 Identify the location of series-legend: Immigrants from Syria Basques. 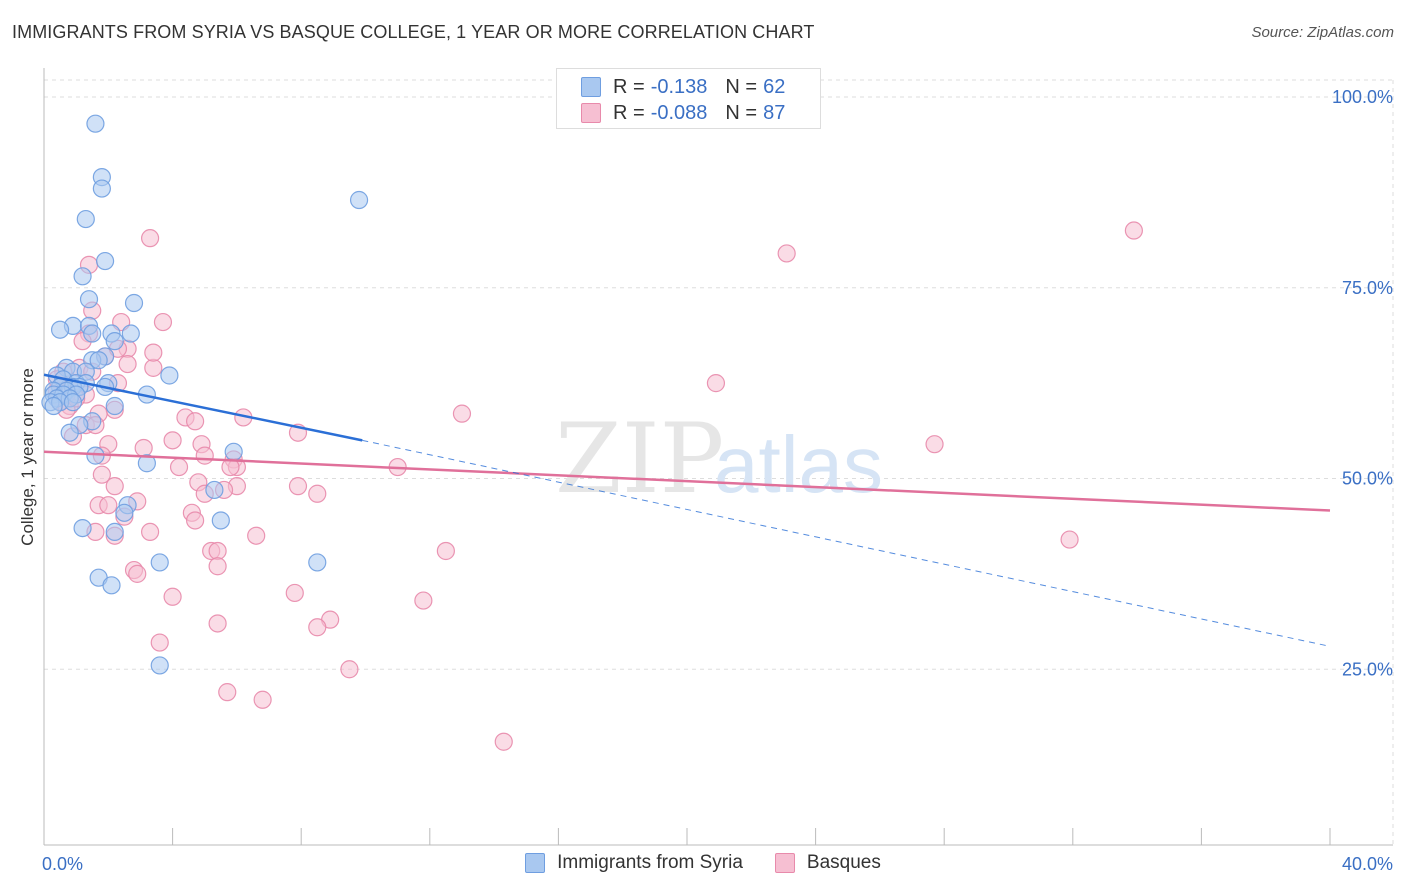
(703, 863).